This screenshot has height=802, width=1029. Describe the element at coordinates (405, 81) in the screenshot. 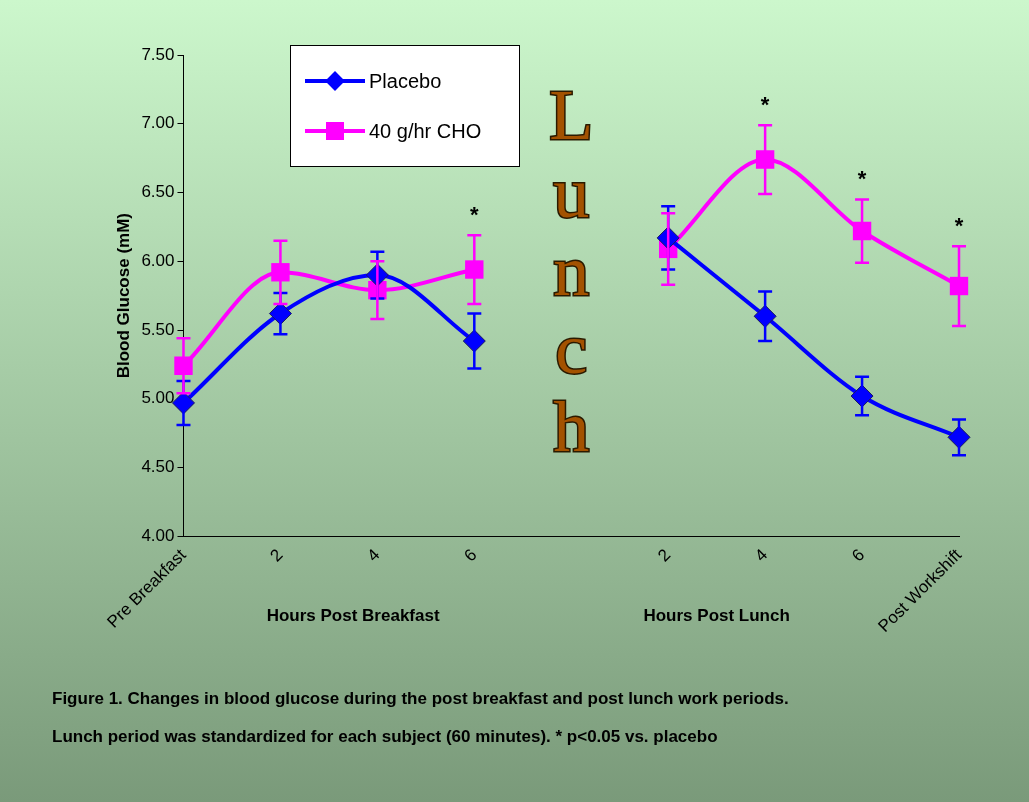

I see `legend-label: Placebo` at that location.